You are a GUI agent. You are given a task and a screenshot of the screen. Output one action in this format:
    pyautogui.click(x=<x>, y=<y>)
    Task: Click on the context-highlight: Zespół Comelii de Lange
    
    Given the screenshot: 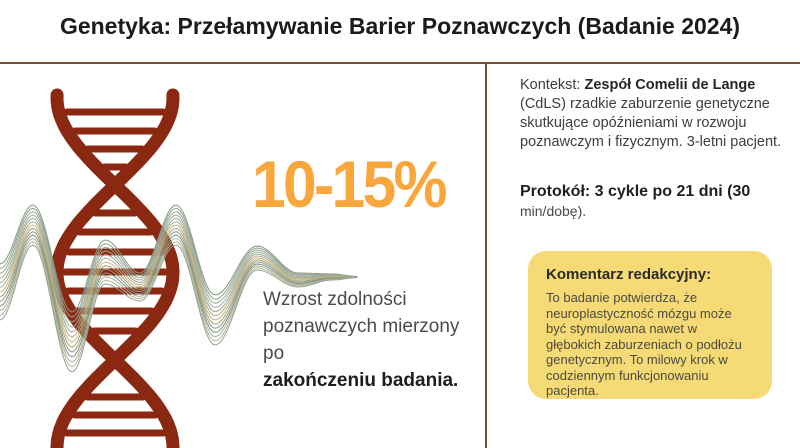 What is the action you would take?
    pyautogui.click(x=670, y=85)
    